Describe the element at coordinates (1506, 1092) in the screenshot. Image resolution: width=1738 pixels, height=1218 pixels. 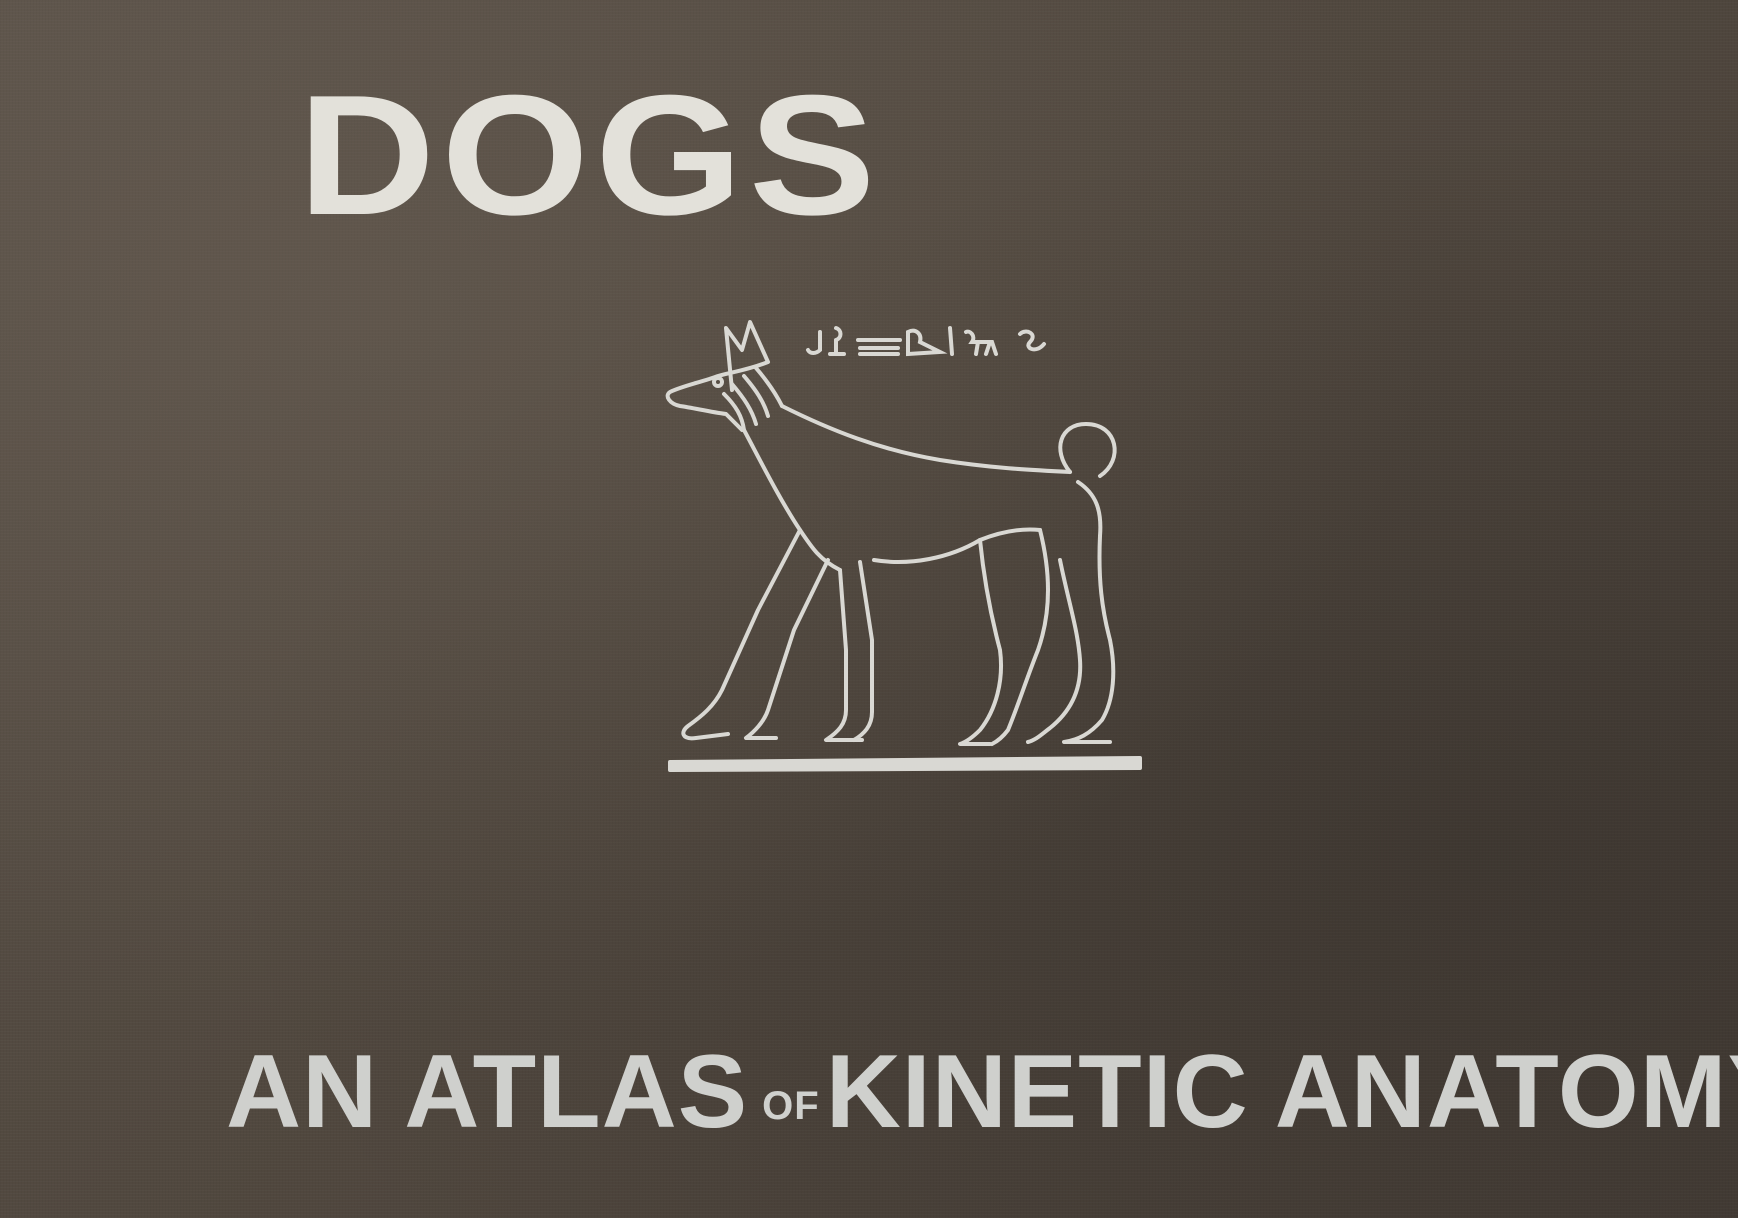
I see `subtitle-word-anatomy: ANATOMY` at that location.